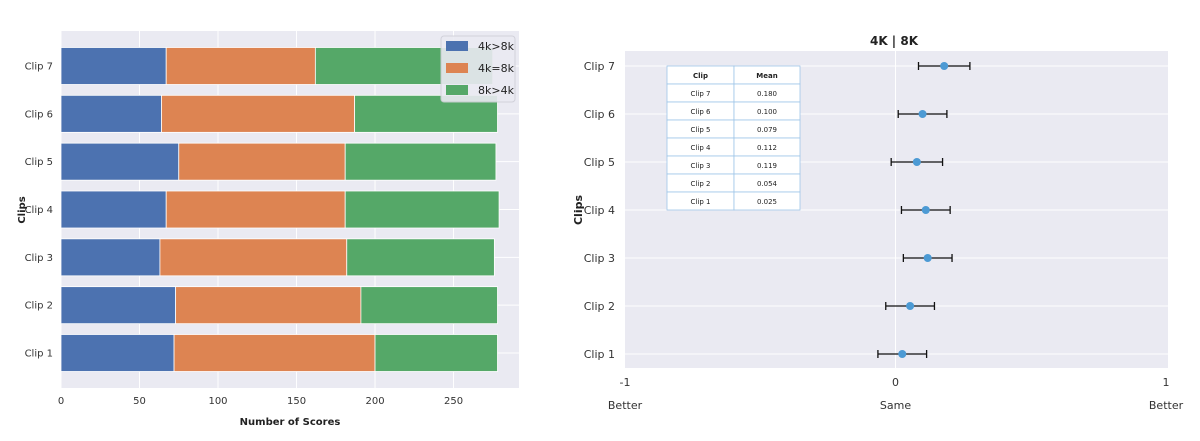 Image resolution: width=1200 pixels, height=441 pixels. I want to click on left-y-tick-label: Clip 5, so click(39, 162).